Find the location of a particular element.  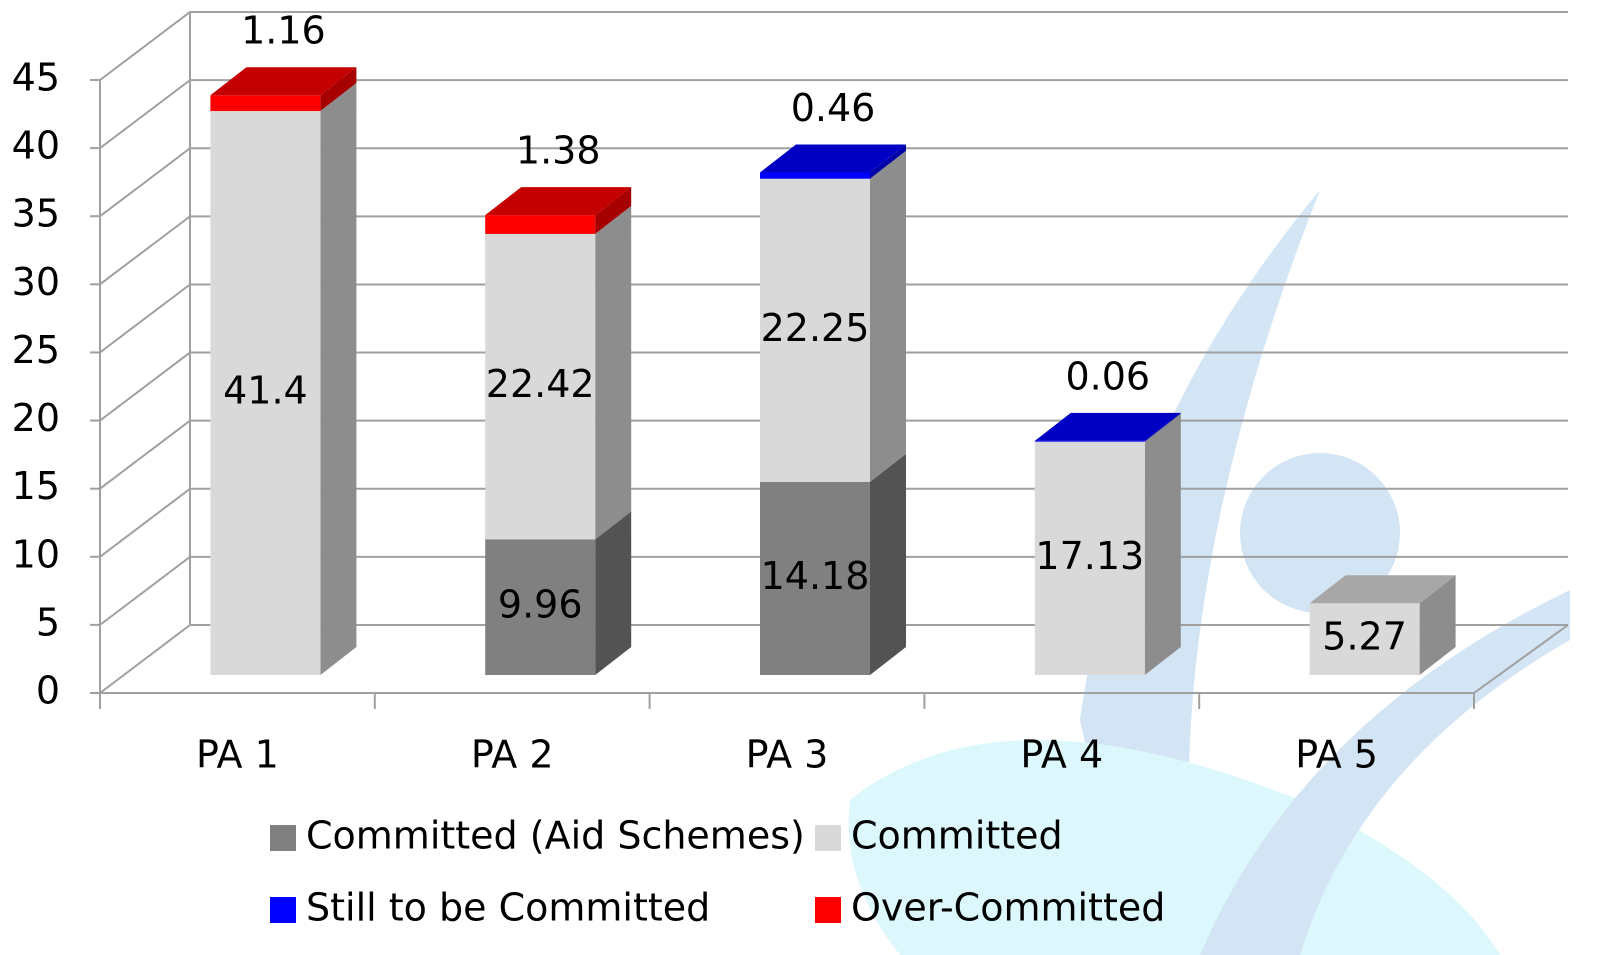

y-tick-label: 30 is located at coordinates (36, 282).